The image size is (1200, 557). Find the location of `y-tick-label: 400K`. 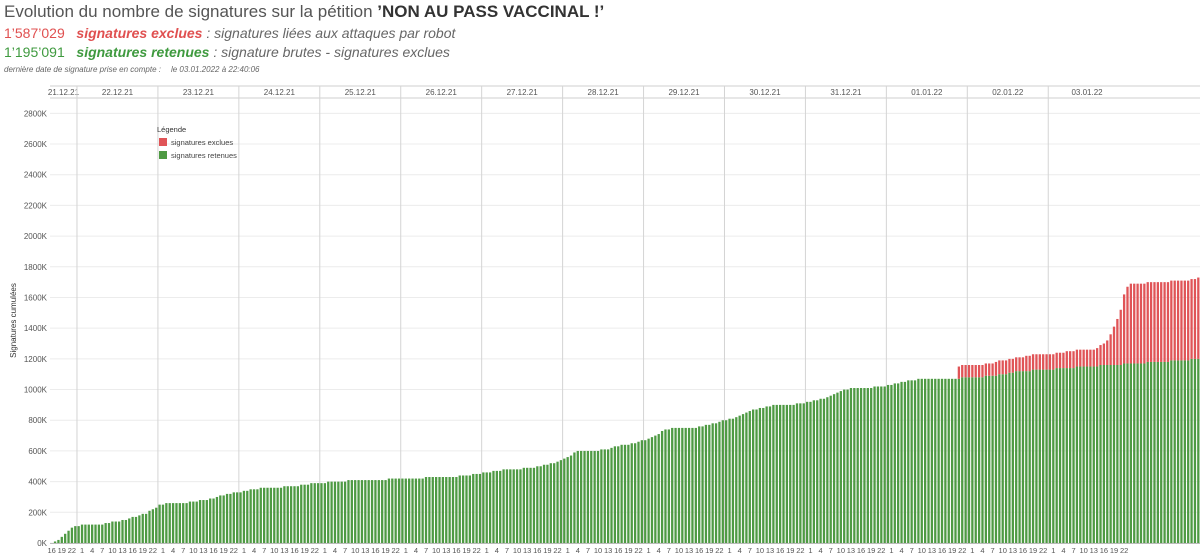

y-tick-label: 400K is located at coordinates (37, 482).